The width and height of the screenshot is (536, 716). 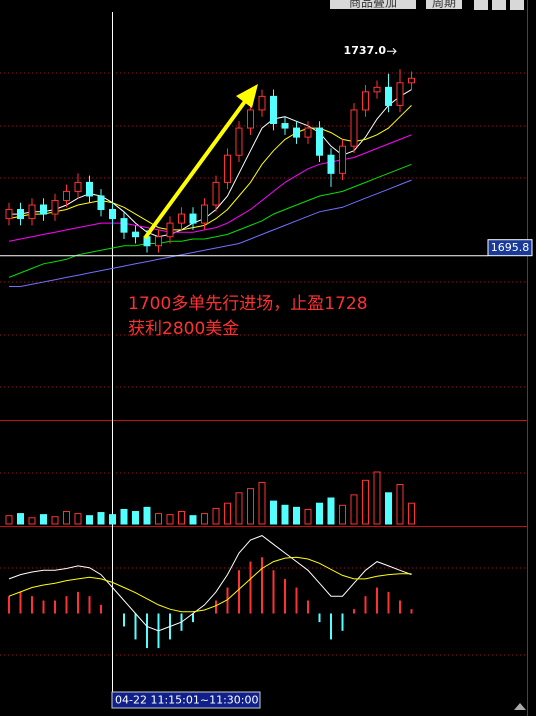 I want to click on price-box, so click(x=510, y=248).